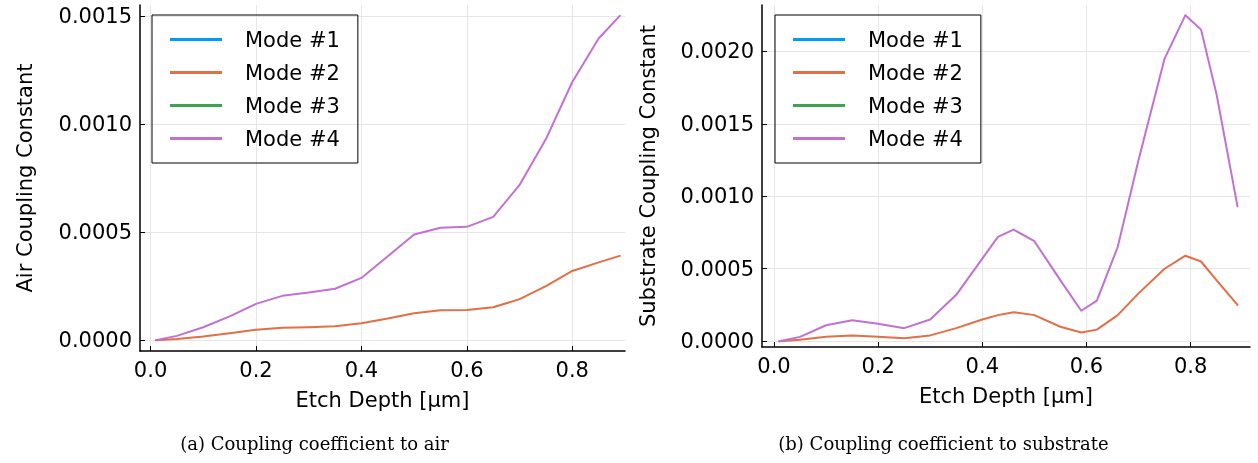 Image resolution: width=1258 pixels, height=463 pixels. I want to click on text: (a) Coupling coefficient to air, so click(315, 443).